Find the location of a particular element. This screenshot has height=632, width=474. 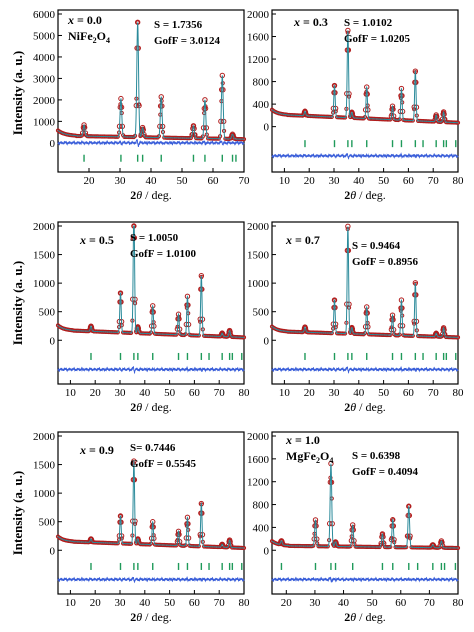

goff-value-label: GofF = 1.0100 is located at coordinates (163, 254).